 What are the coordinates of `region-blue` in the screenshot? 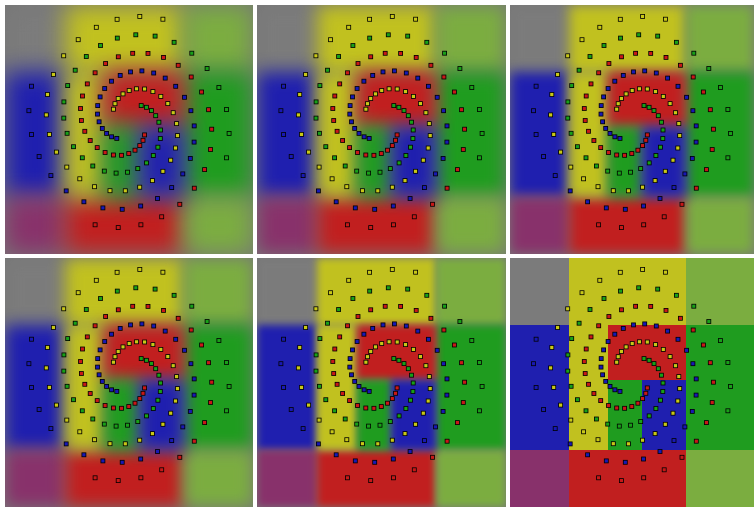 It's located at (539, 134).